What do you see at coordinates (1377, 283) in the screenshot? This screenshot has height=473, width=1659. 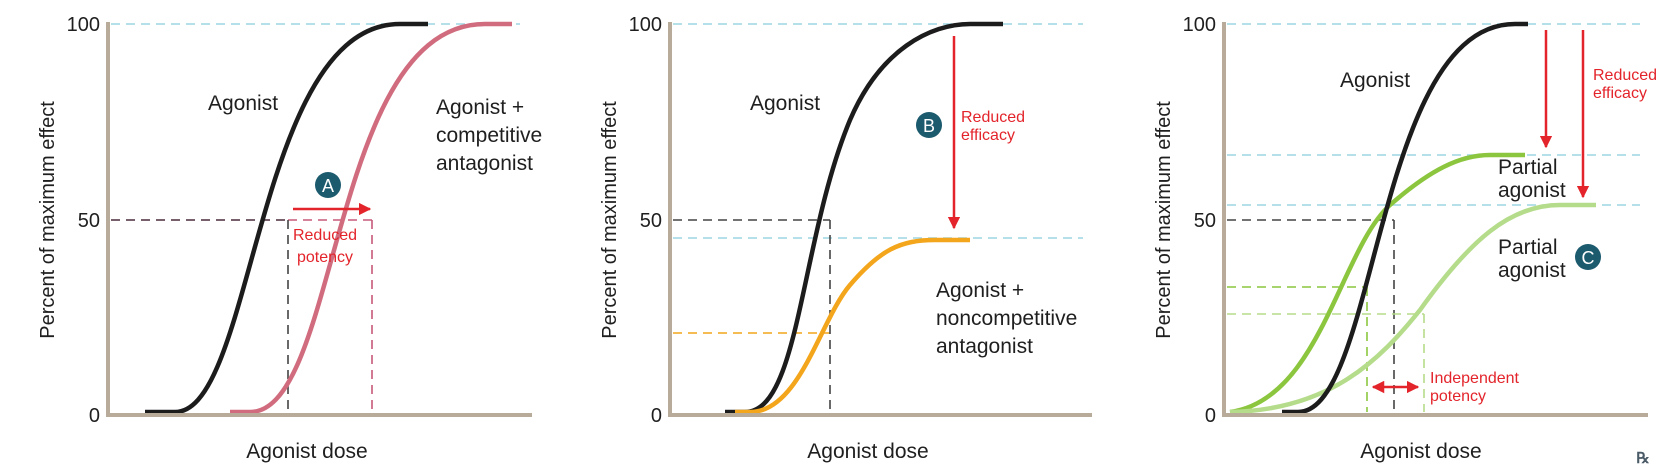 I see `partial-agonist-1-curve` at bounding box center [1377, 283].